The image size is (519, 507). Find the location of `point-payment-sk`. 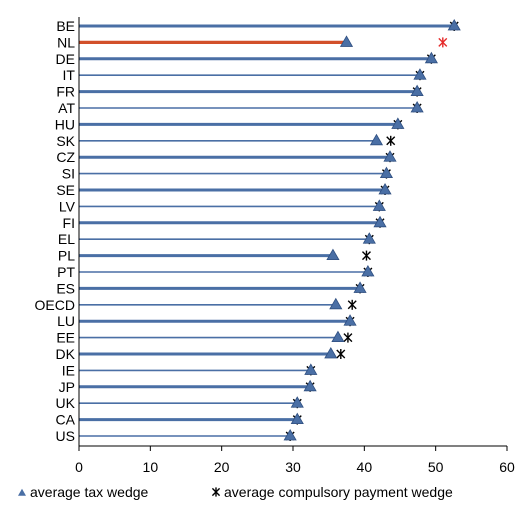

point-payment-sk is located at coordinates (391, 140).